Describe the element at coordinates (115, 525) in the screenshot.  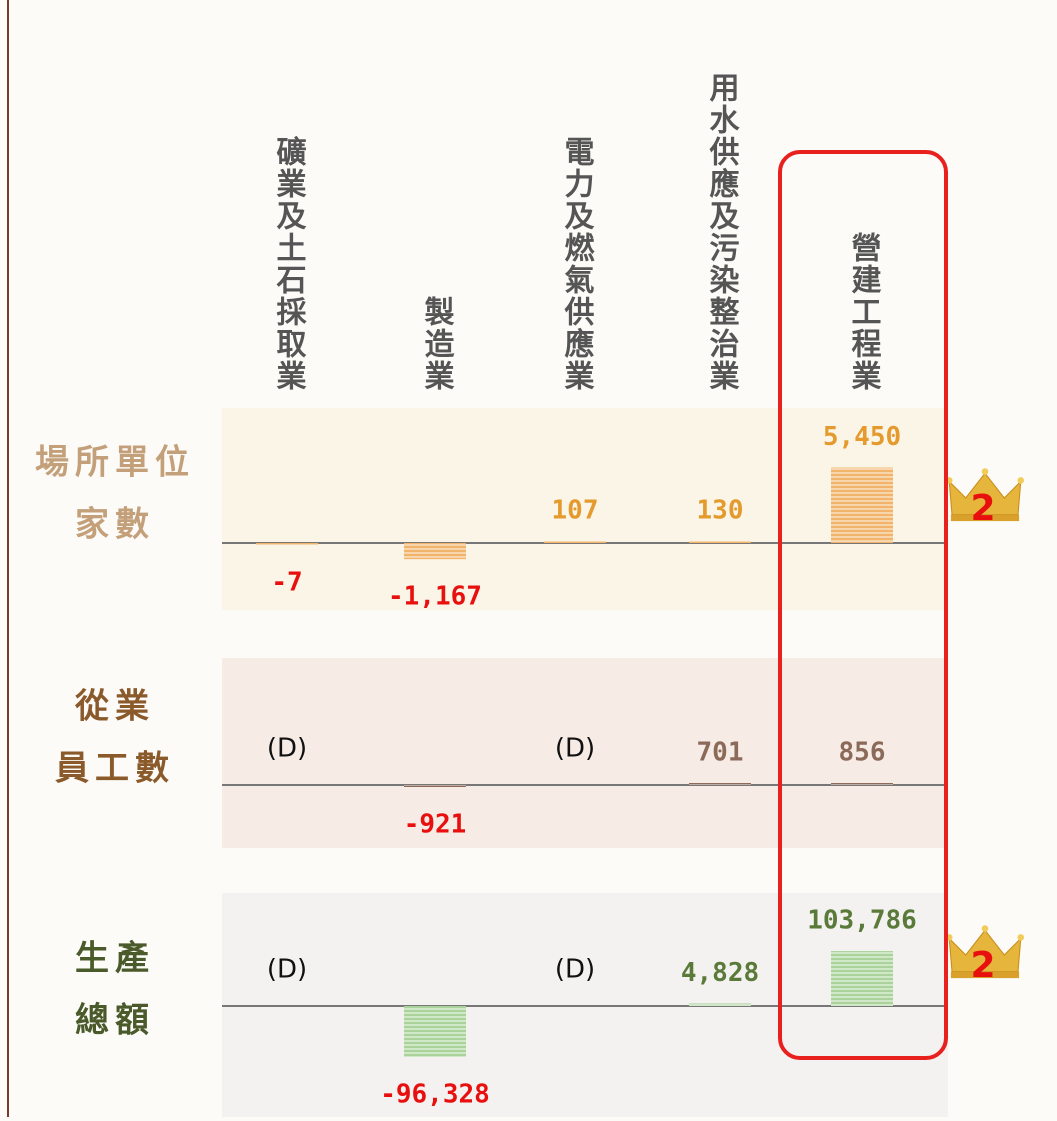
I see `row-label: 家數` at that location.